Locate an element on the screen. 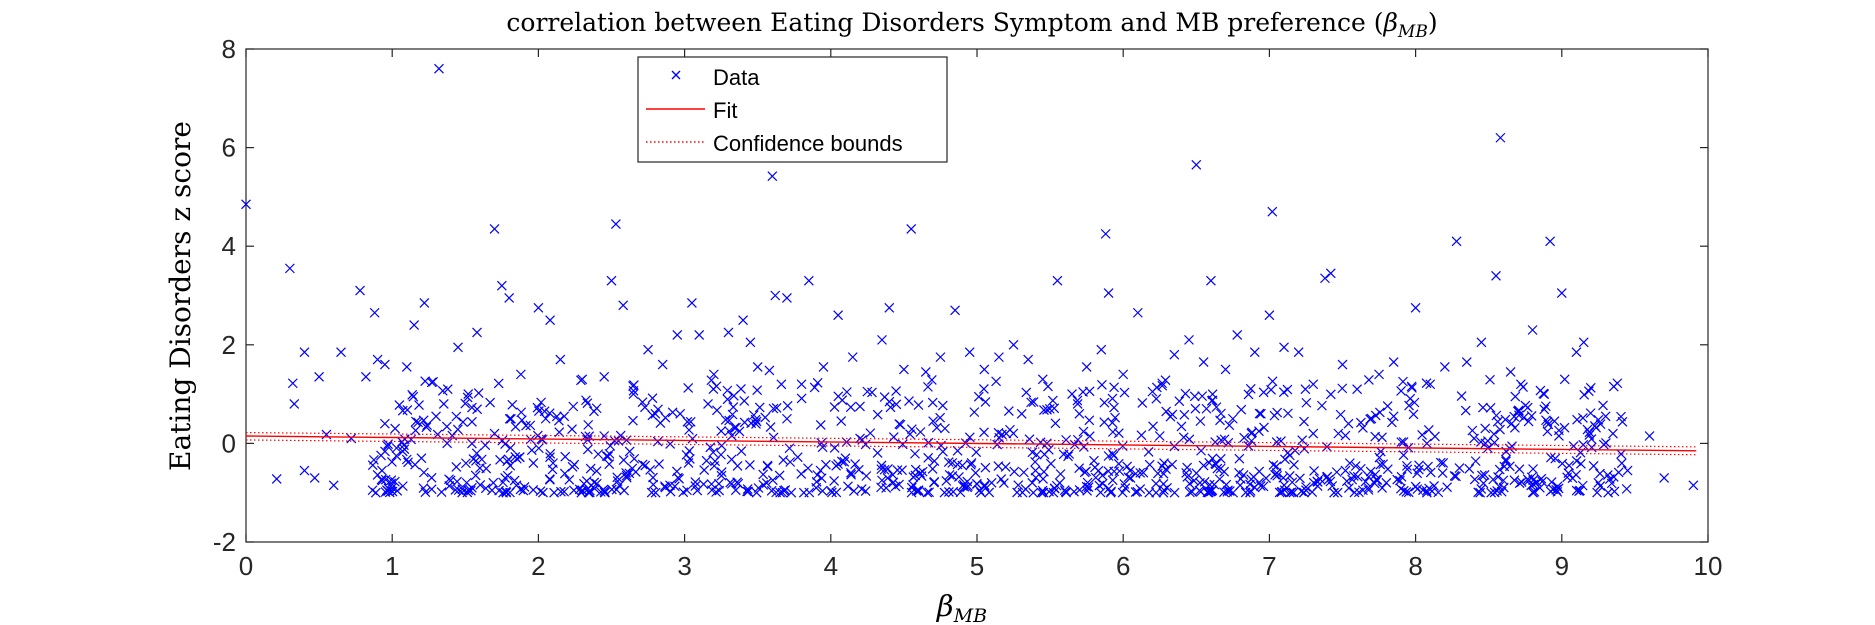 The height and width of the screenshot is (625, 1875). fit-lines is located at coordinates (971, 443).